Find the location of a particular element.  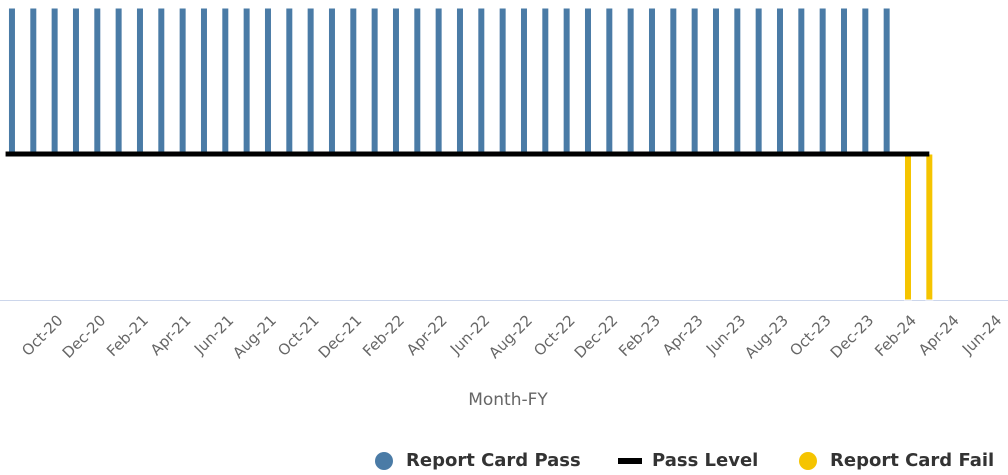

x-tick-label: Dec-22 is located at coordinates (596, 336).